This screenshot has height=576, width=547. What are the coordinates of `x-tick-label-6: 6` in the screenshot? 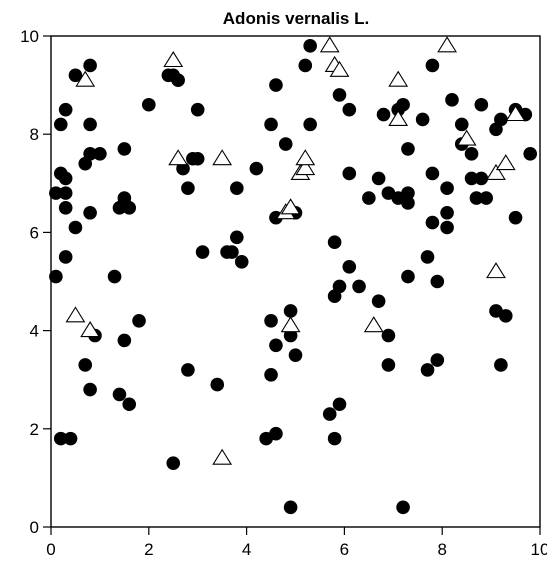 It's located at (344, 549).